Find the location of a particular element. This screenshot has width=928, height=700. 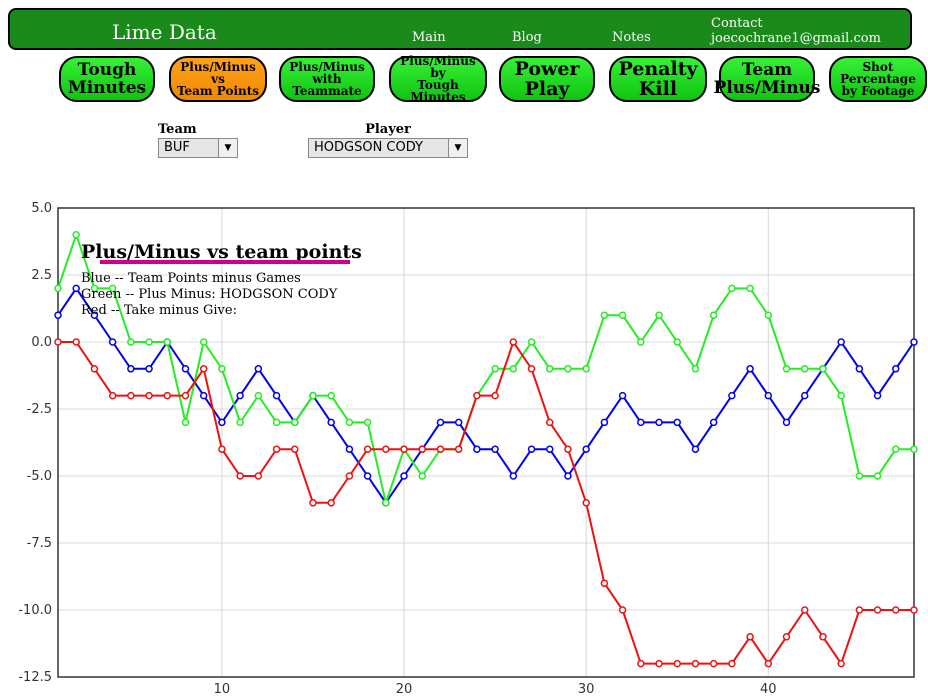

legend-line: Blue -- Team Points minus Games is located at coordinates (191, 278).